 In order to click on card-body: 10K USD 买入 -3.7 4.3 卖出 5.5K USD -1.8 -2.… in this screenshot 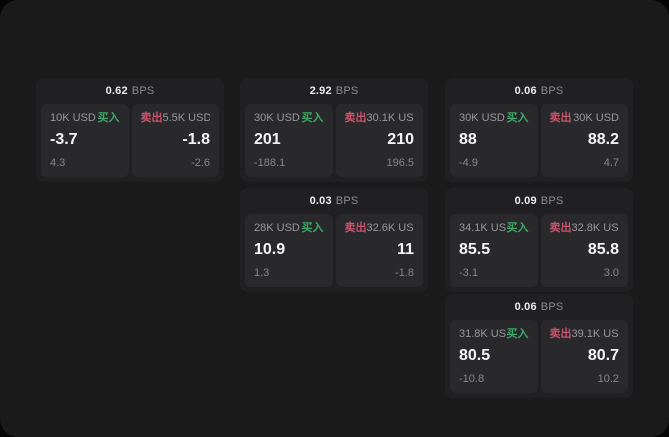, I will do `click(130, 140)`.